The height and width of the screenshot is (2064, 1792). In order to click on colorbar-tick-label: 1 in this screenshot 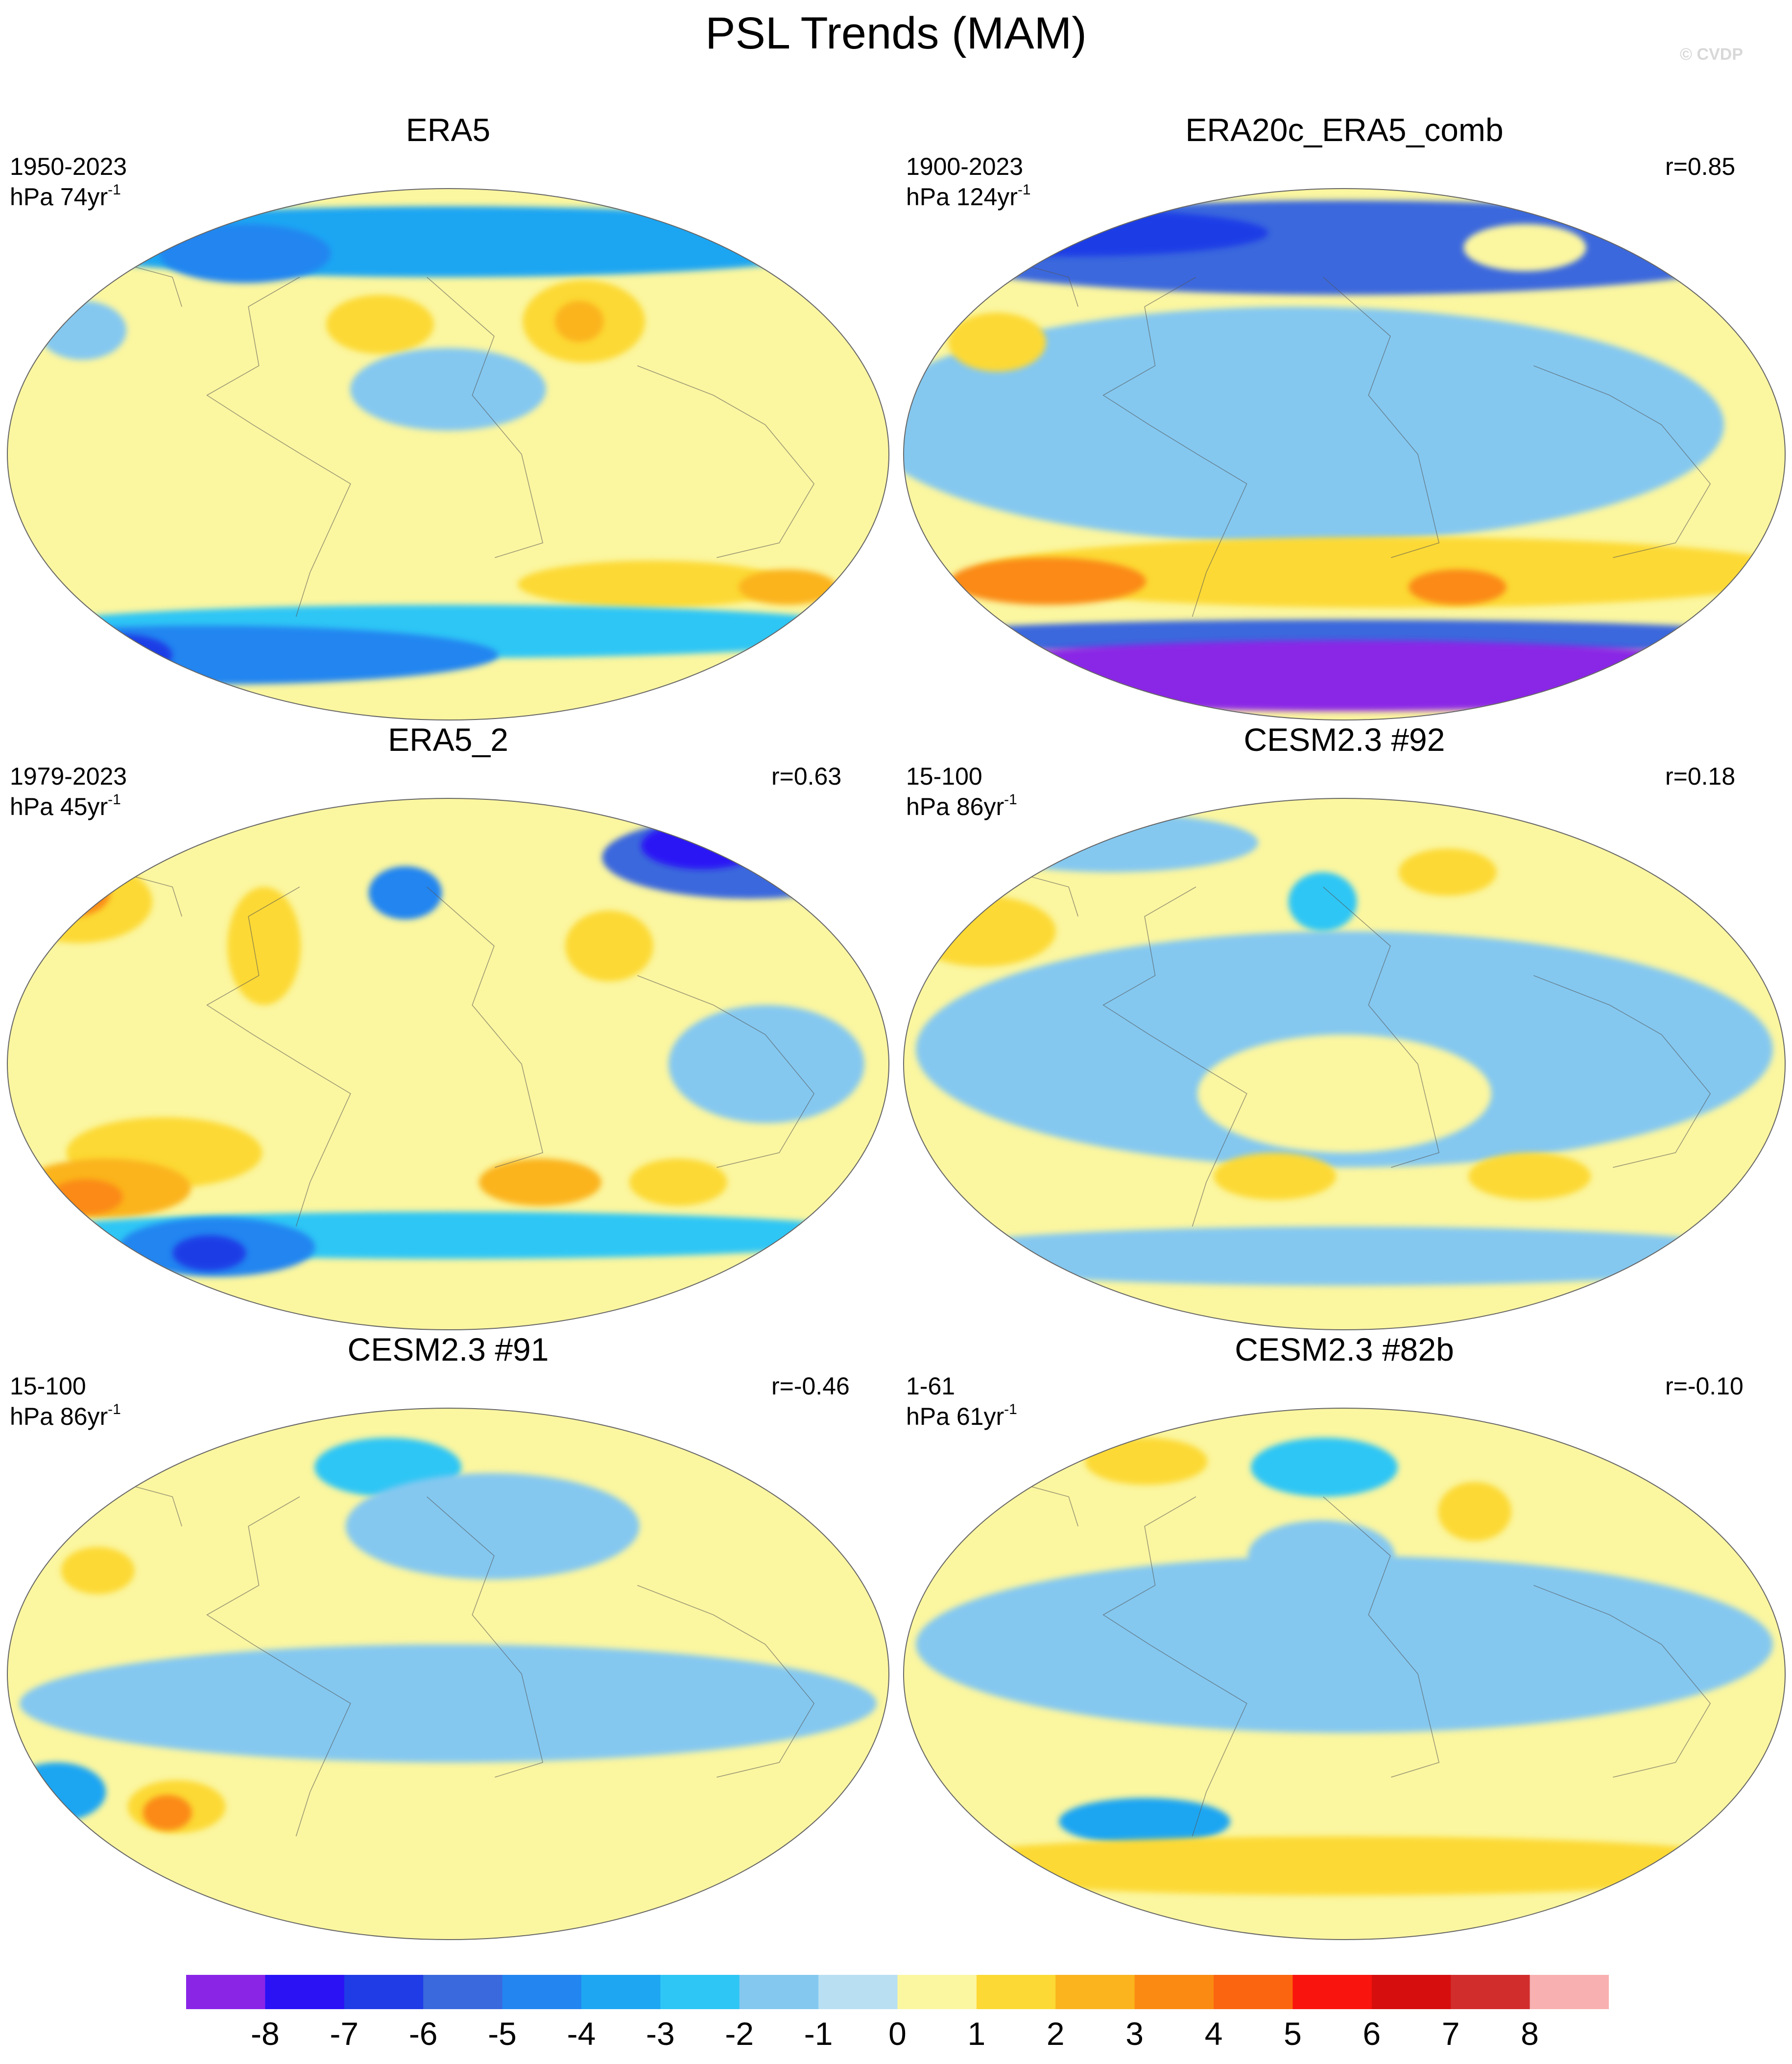, I will do `click(976, 2034)`.